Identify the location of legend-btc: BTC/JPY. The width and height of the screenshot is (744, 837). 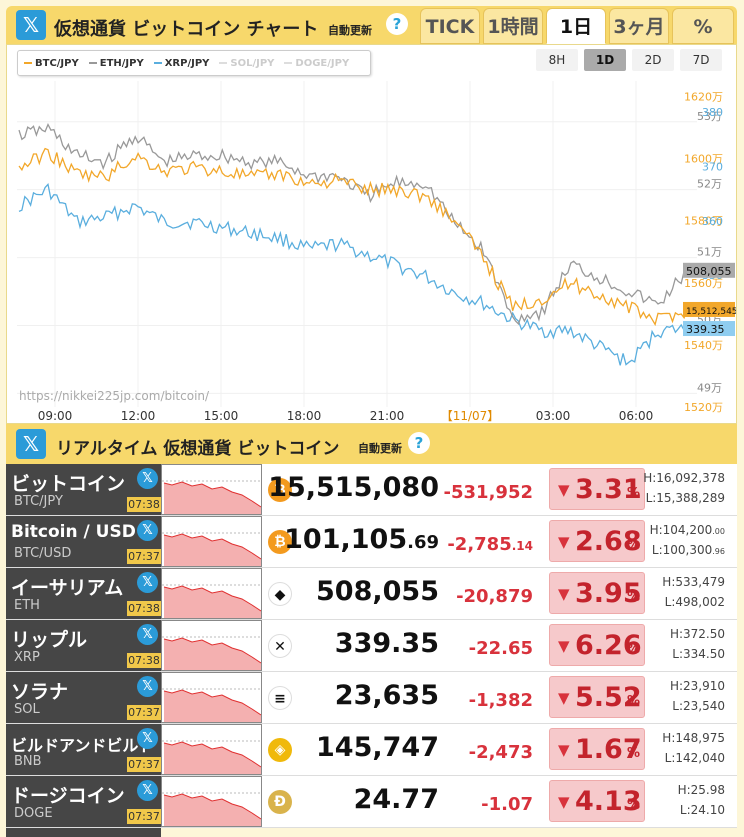
(51, 63).